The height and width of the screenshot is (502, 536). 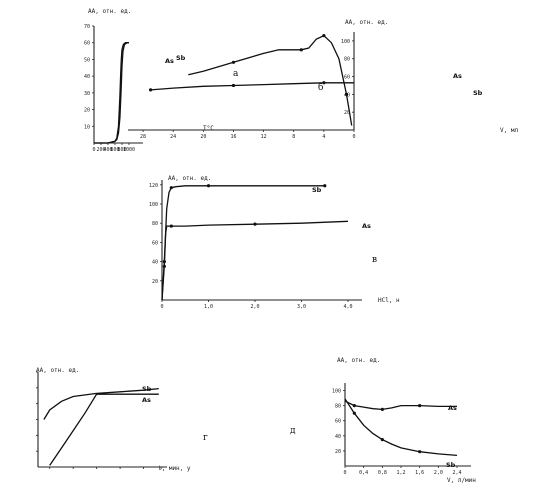 I want to click on x-tick-label: 600, so click(x=114, y=150).